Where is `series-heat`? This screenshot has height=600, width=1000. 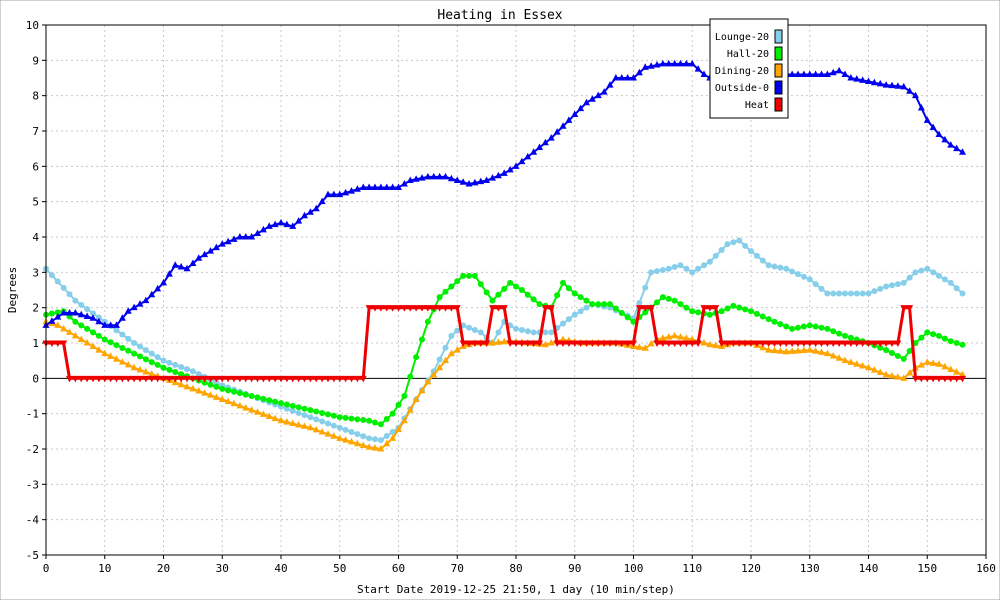 series-heat is located at coordinates (504, 344).